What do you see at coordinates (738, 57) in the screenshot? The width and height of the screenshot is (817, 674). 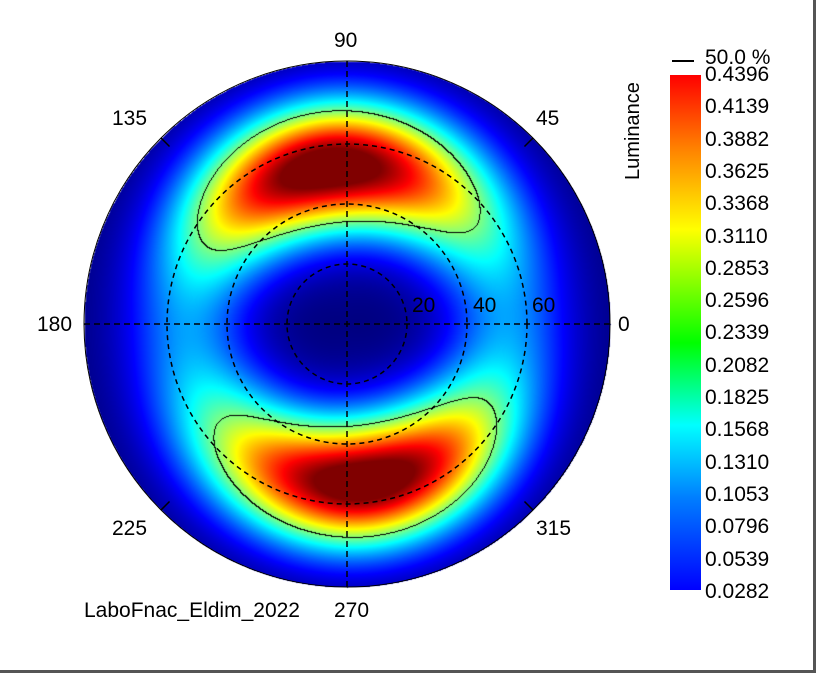 I see `contour-legend-label: 50.0 %` at bounding box center [738, 57].